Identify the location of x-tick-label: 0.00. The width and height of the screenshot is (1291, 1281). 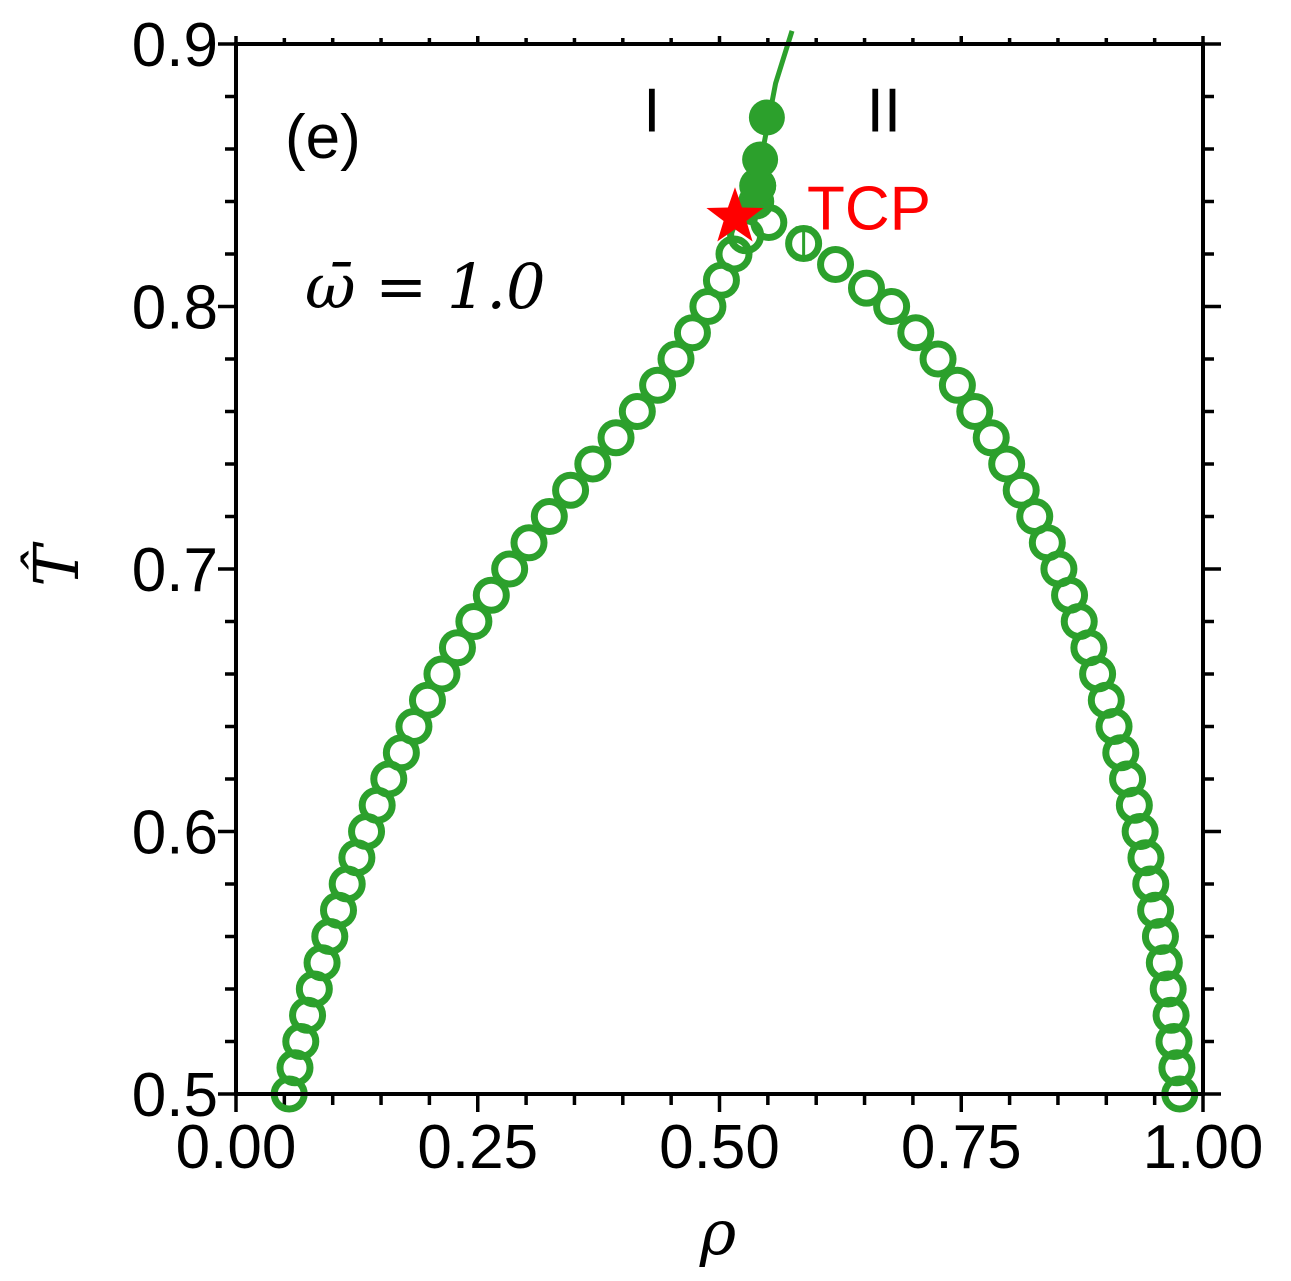
(236, 1147).